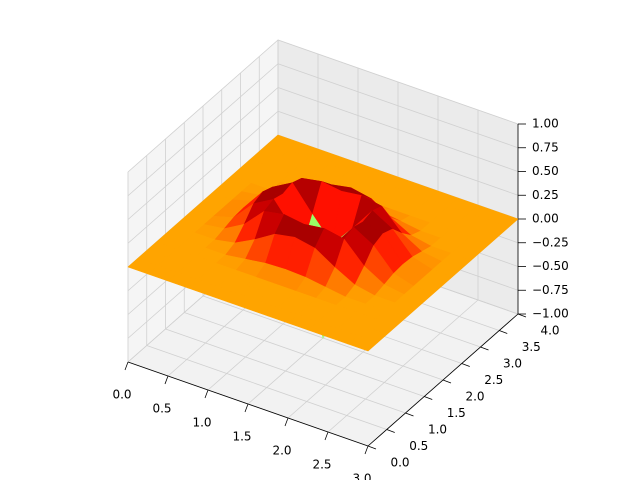 This screenshot has height=480, width=640. Describe the element at coordinates (474, 397) in the screenshot. I see `y-tick-label: 2.0` at that location.